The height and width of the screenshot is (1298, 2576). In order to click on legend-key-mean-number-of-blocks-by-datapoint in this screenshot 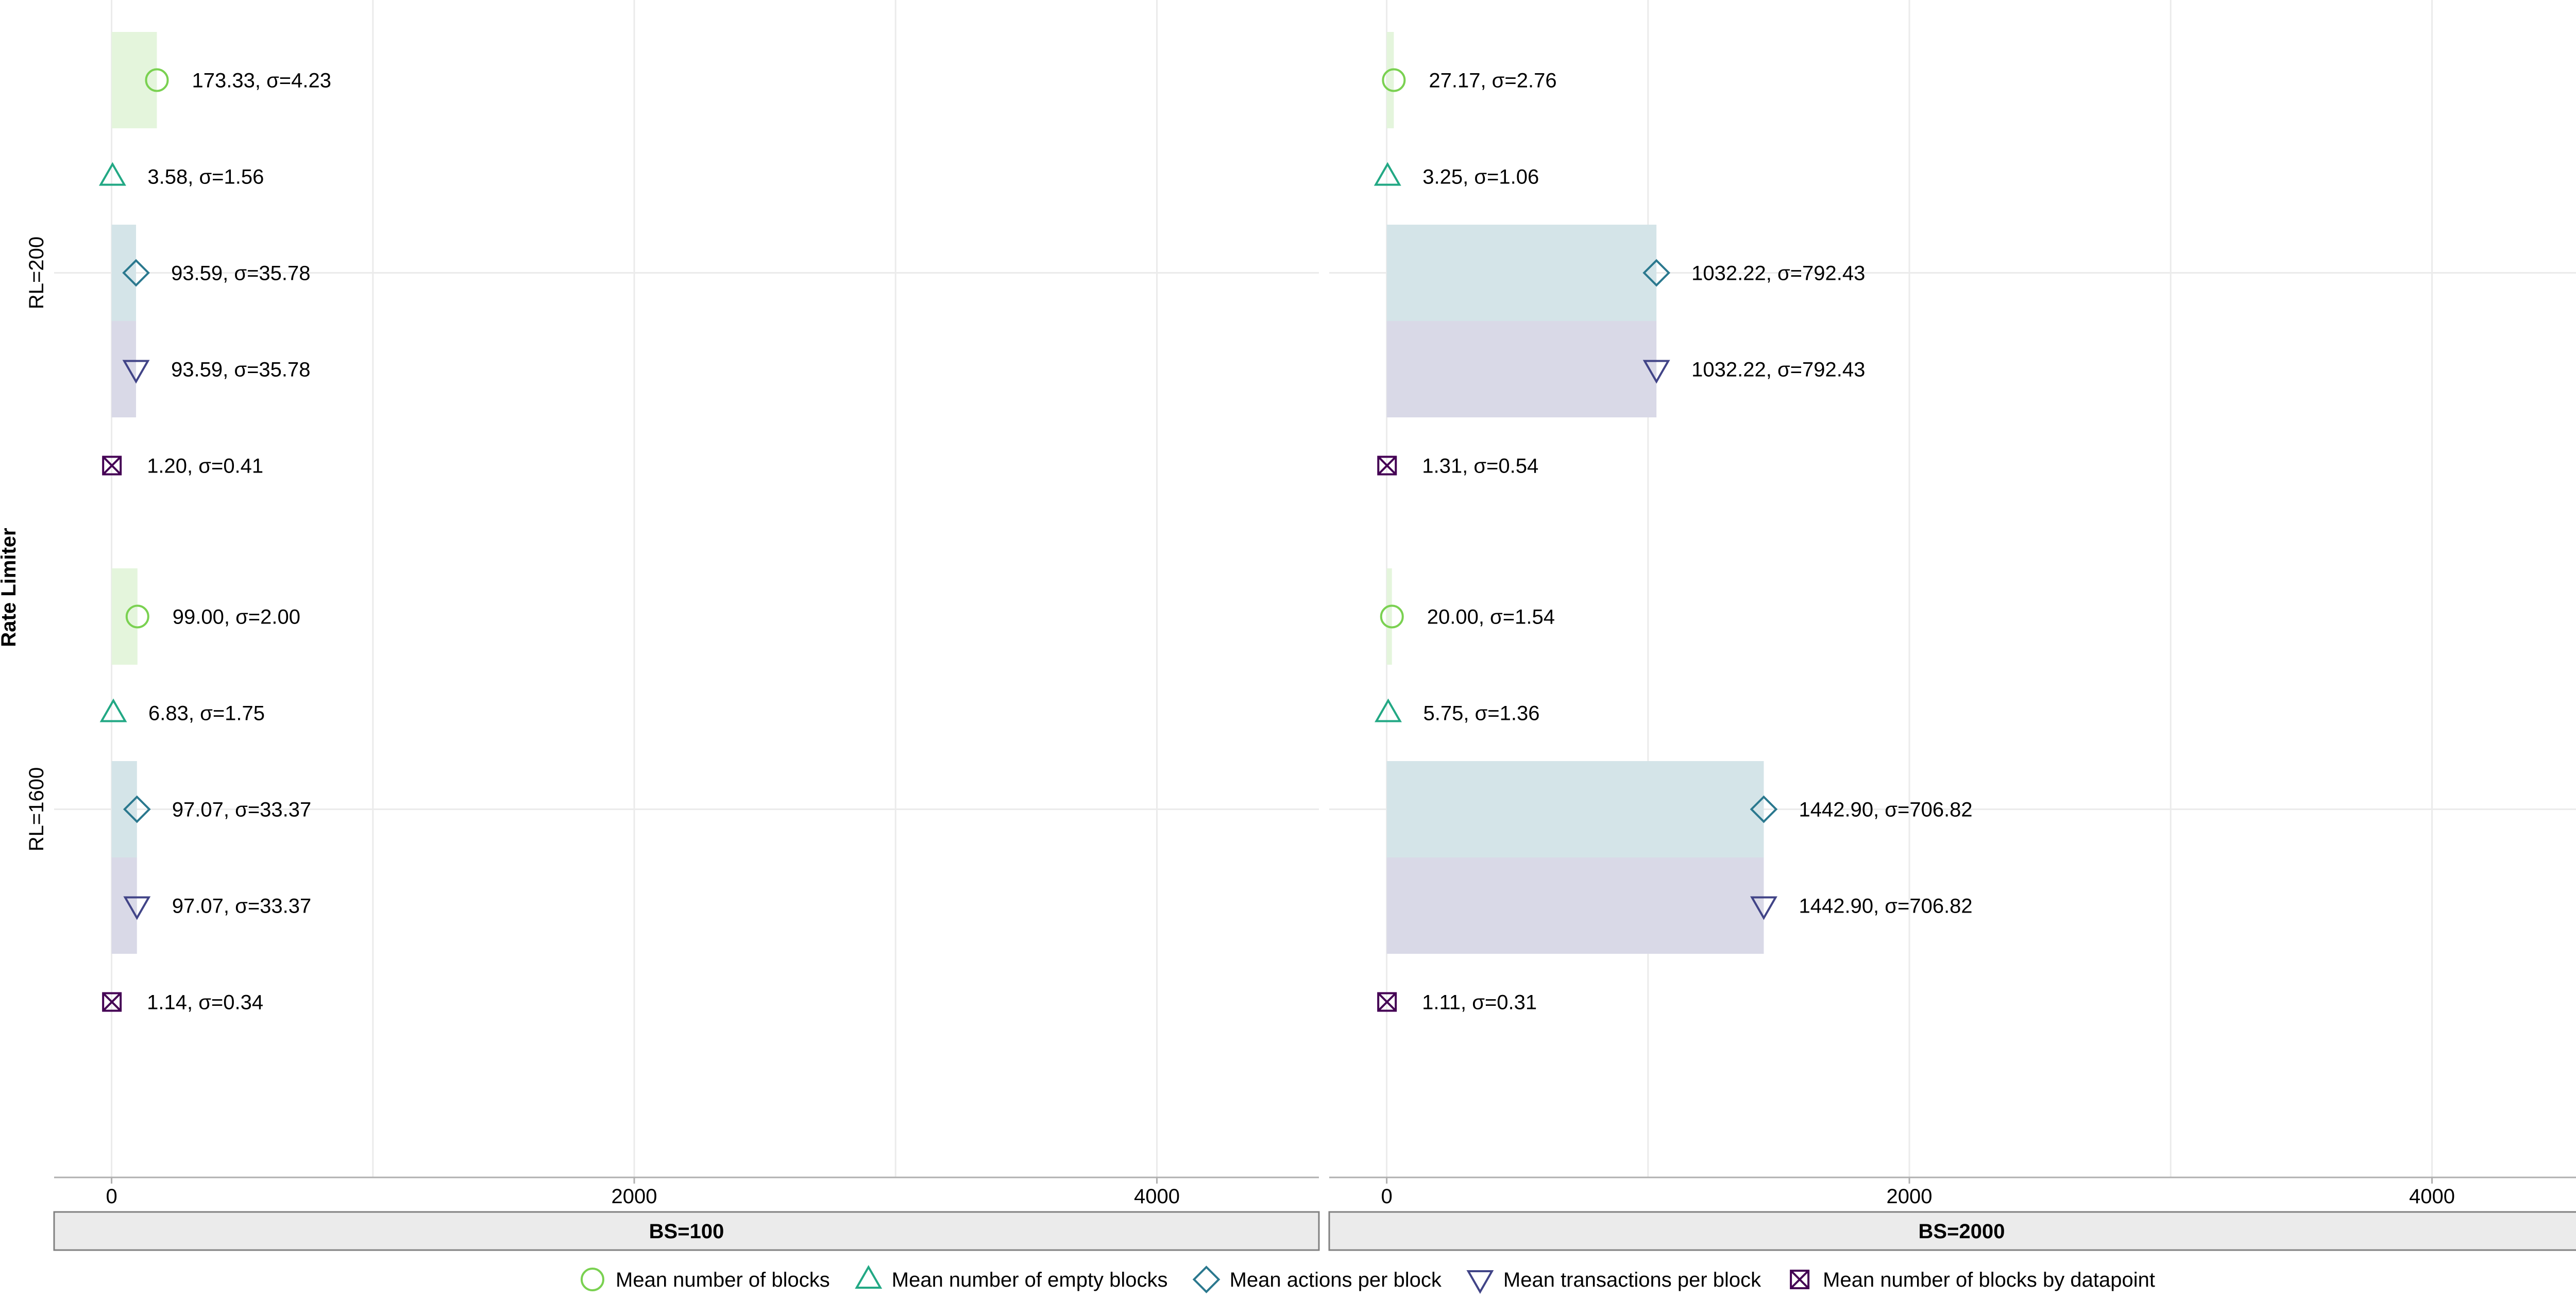, I will do `click(1800, 1279)`.